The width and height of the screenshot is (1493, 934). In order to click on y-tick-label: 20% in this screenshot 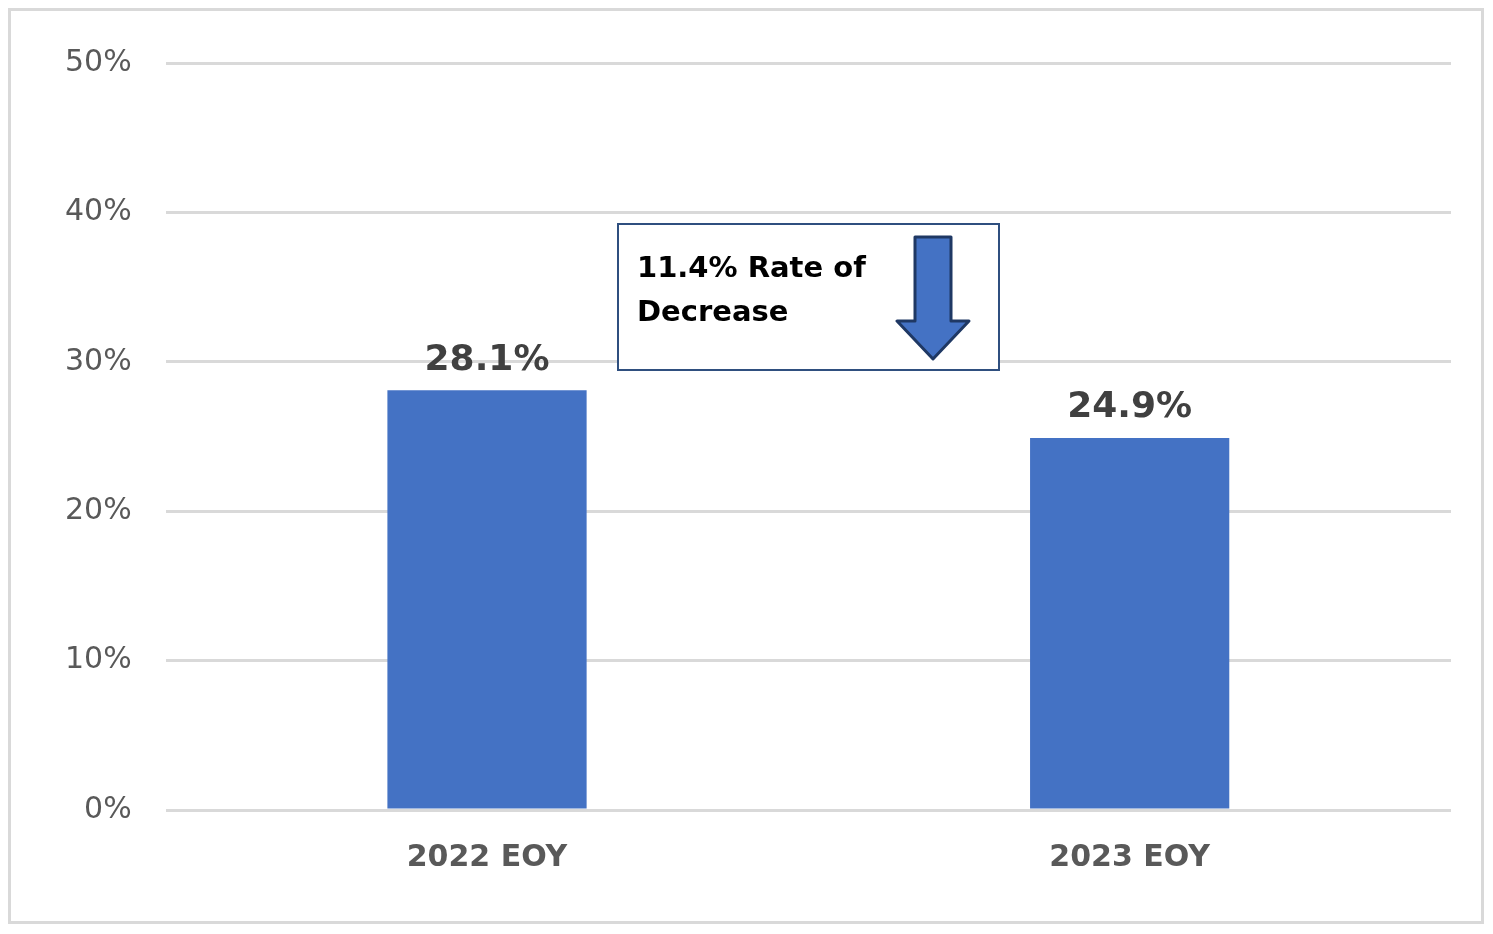, I will do `click(98, 508)`.